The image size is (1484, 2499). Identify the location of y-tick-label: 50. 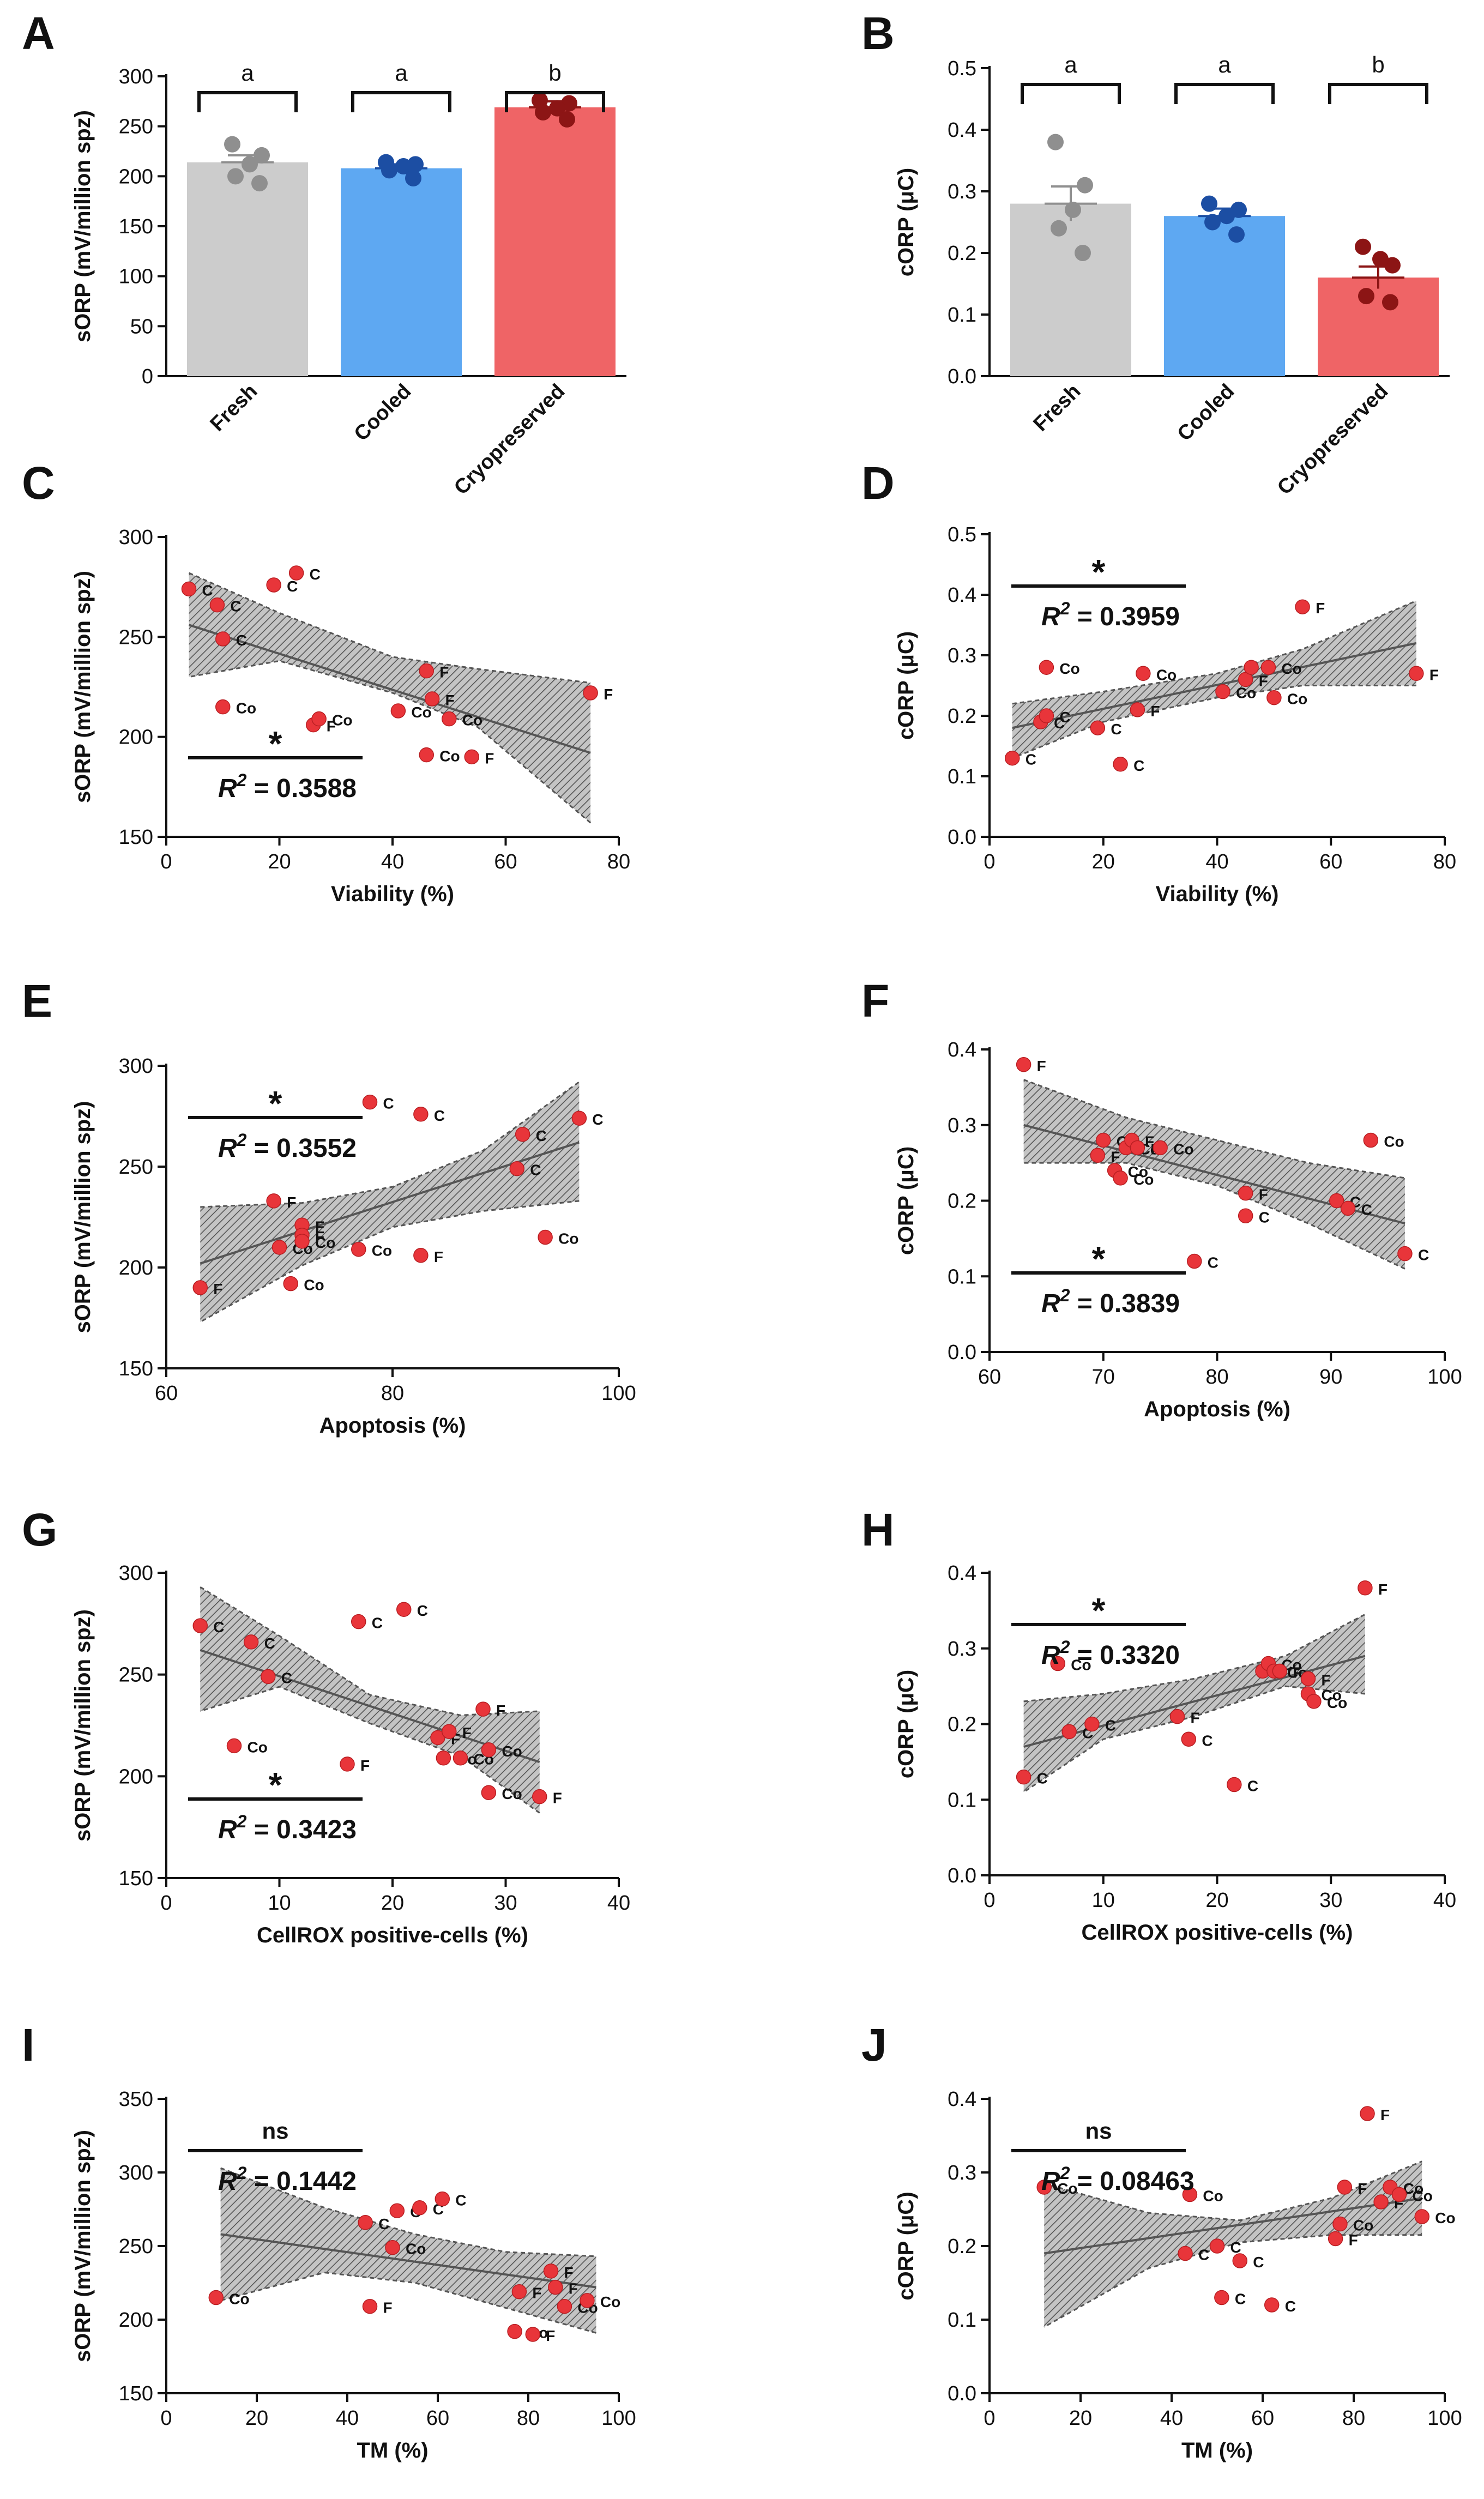
(141, 326).